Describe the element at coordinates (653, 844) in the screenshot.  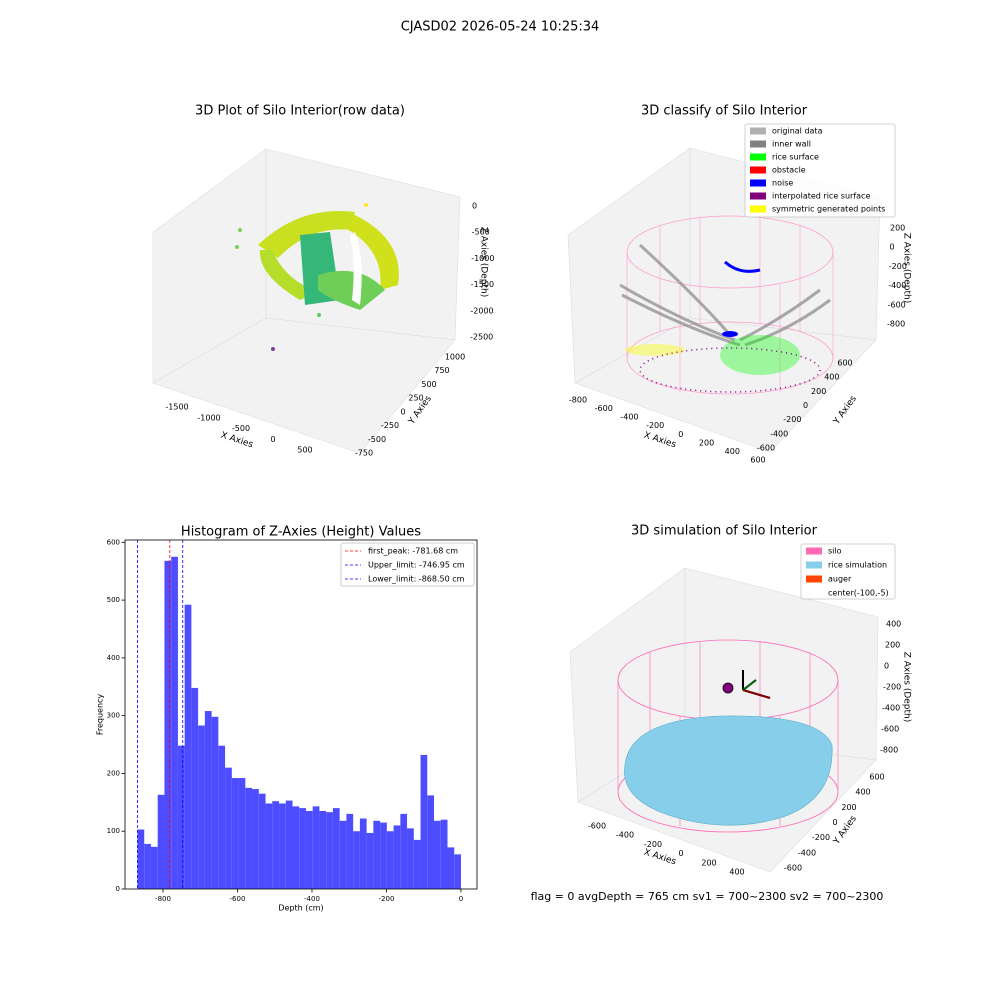
I see `x-tick-label: -200` at that location.